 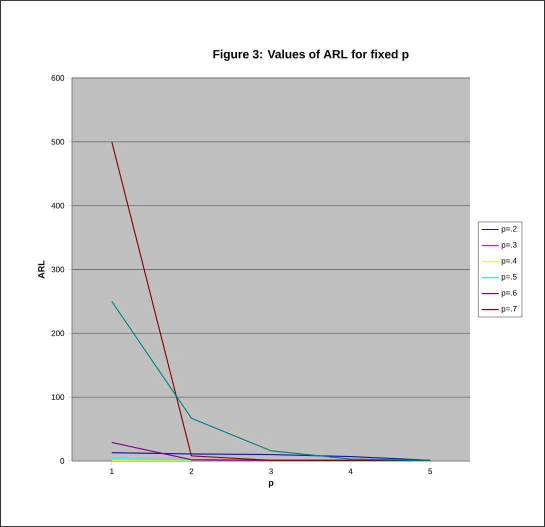 I want to click on chart-title: Figure 3: Values of ARL for fixed p, so click(x=311, y=55).